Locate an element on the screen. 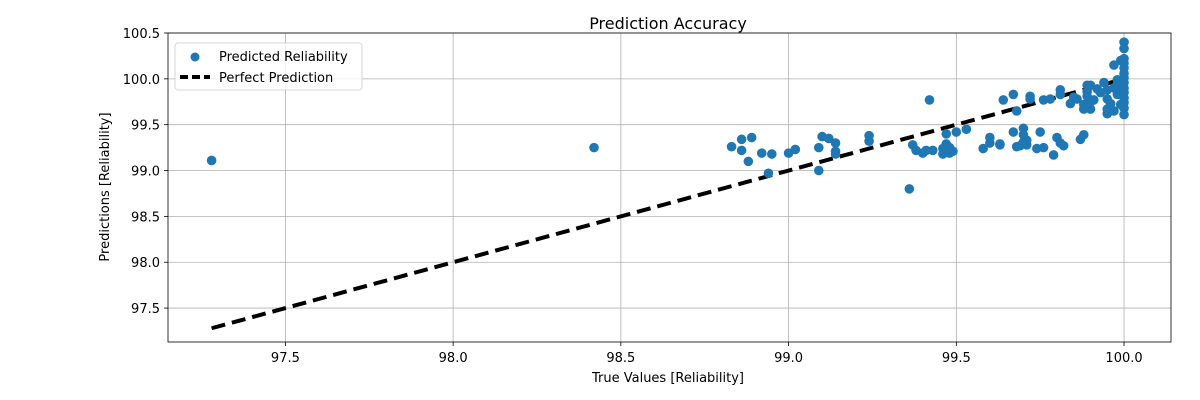 This screenshot has height=400, width=1200. x-axis-label: True Values [Reliability] is located at coordinates (667, 378).